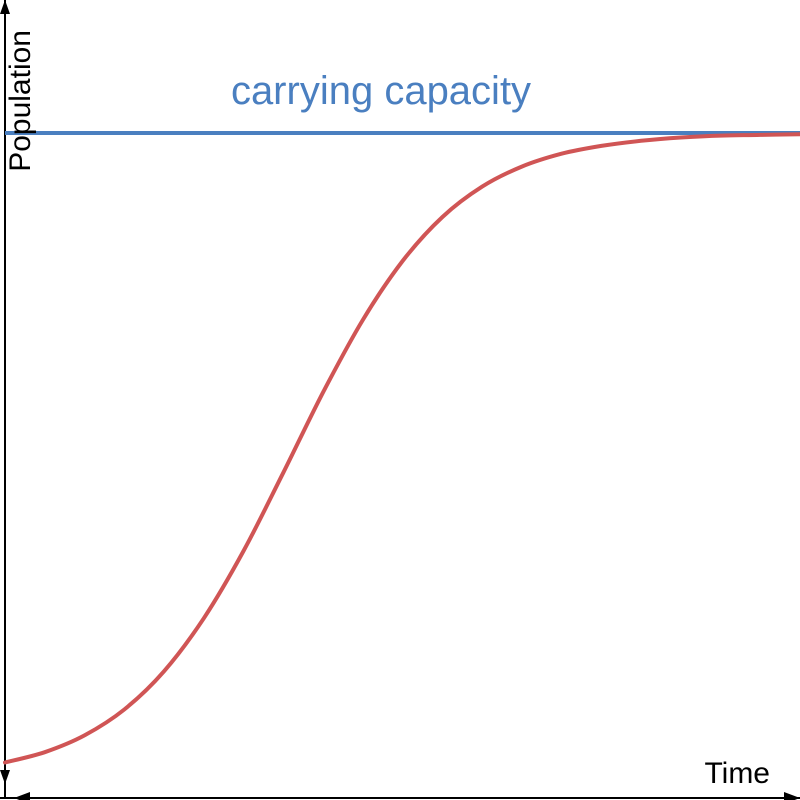  What do you see at coordinates (5, 777) in the screenshot?
I see `y-axis-bottom-arrowhead` at bounding box center [5, 777].